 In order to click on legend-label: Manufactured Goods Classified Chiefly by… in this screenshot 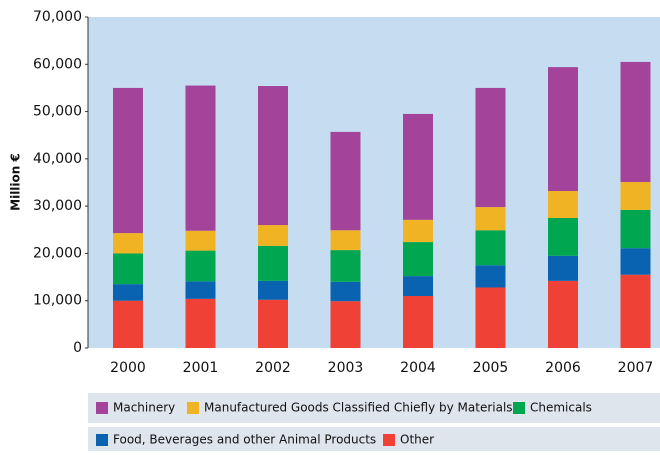, I will do `click(358, 408)`.